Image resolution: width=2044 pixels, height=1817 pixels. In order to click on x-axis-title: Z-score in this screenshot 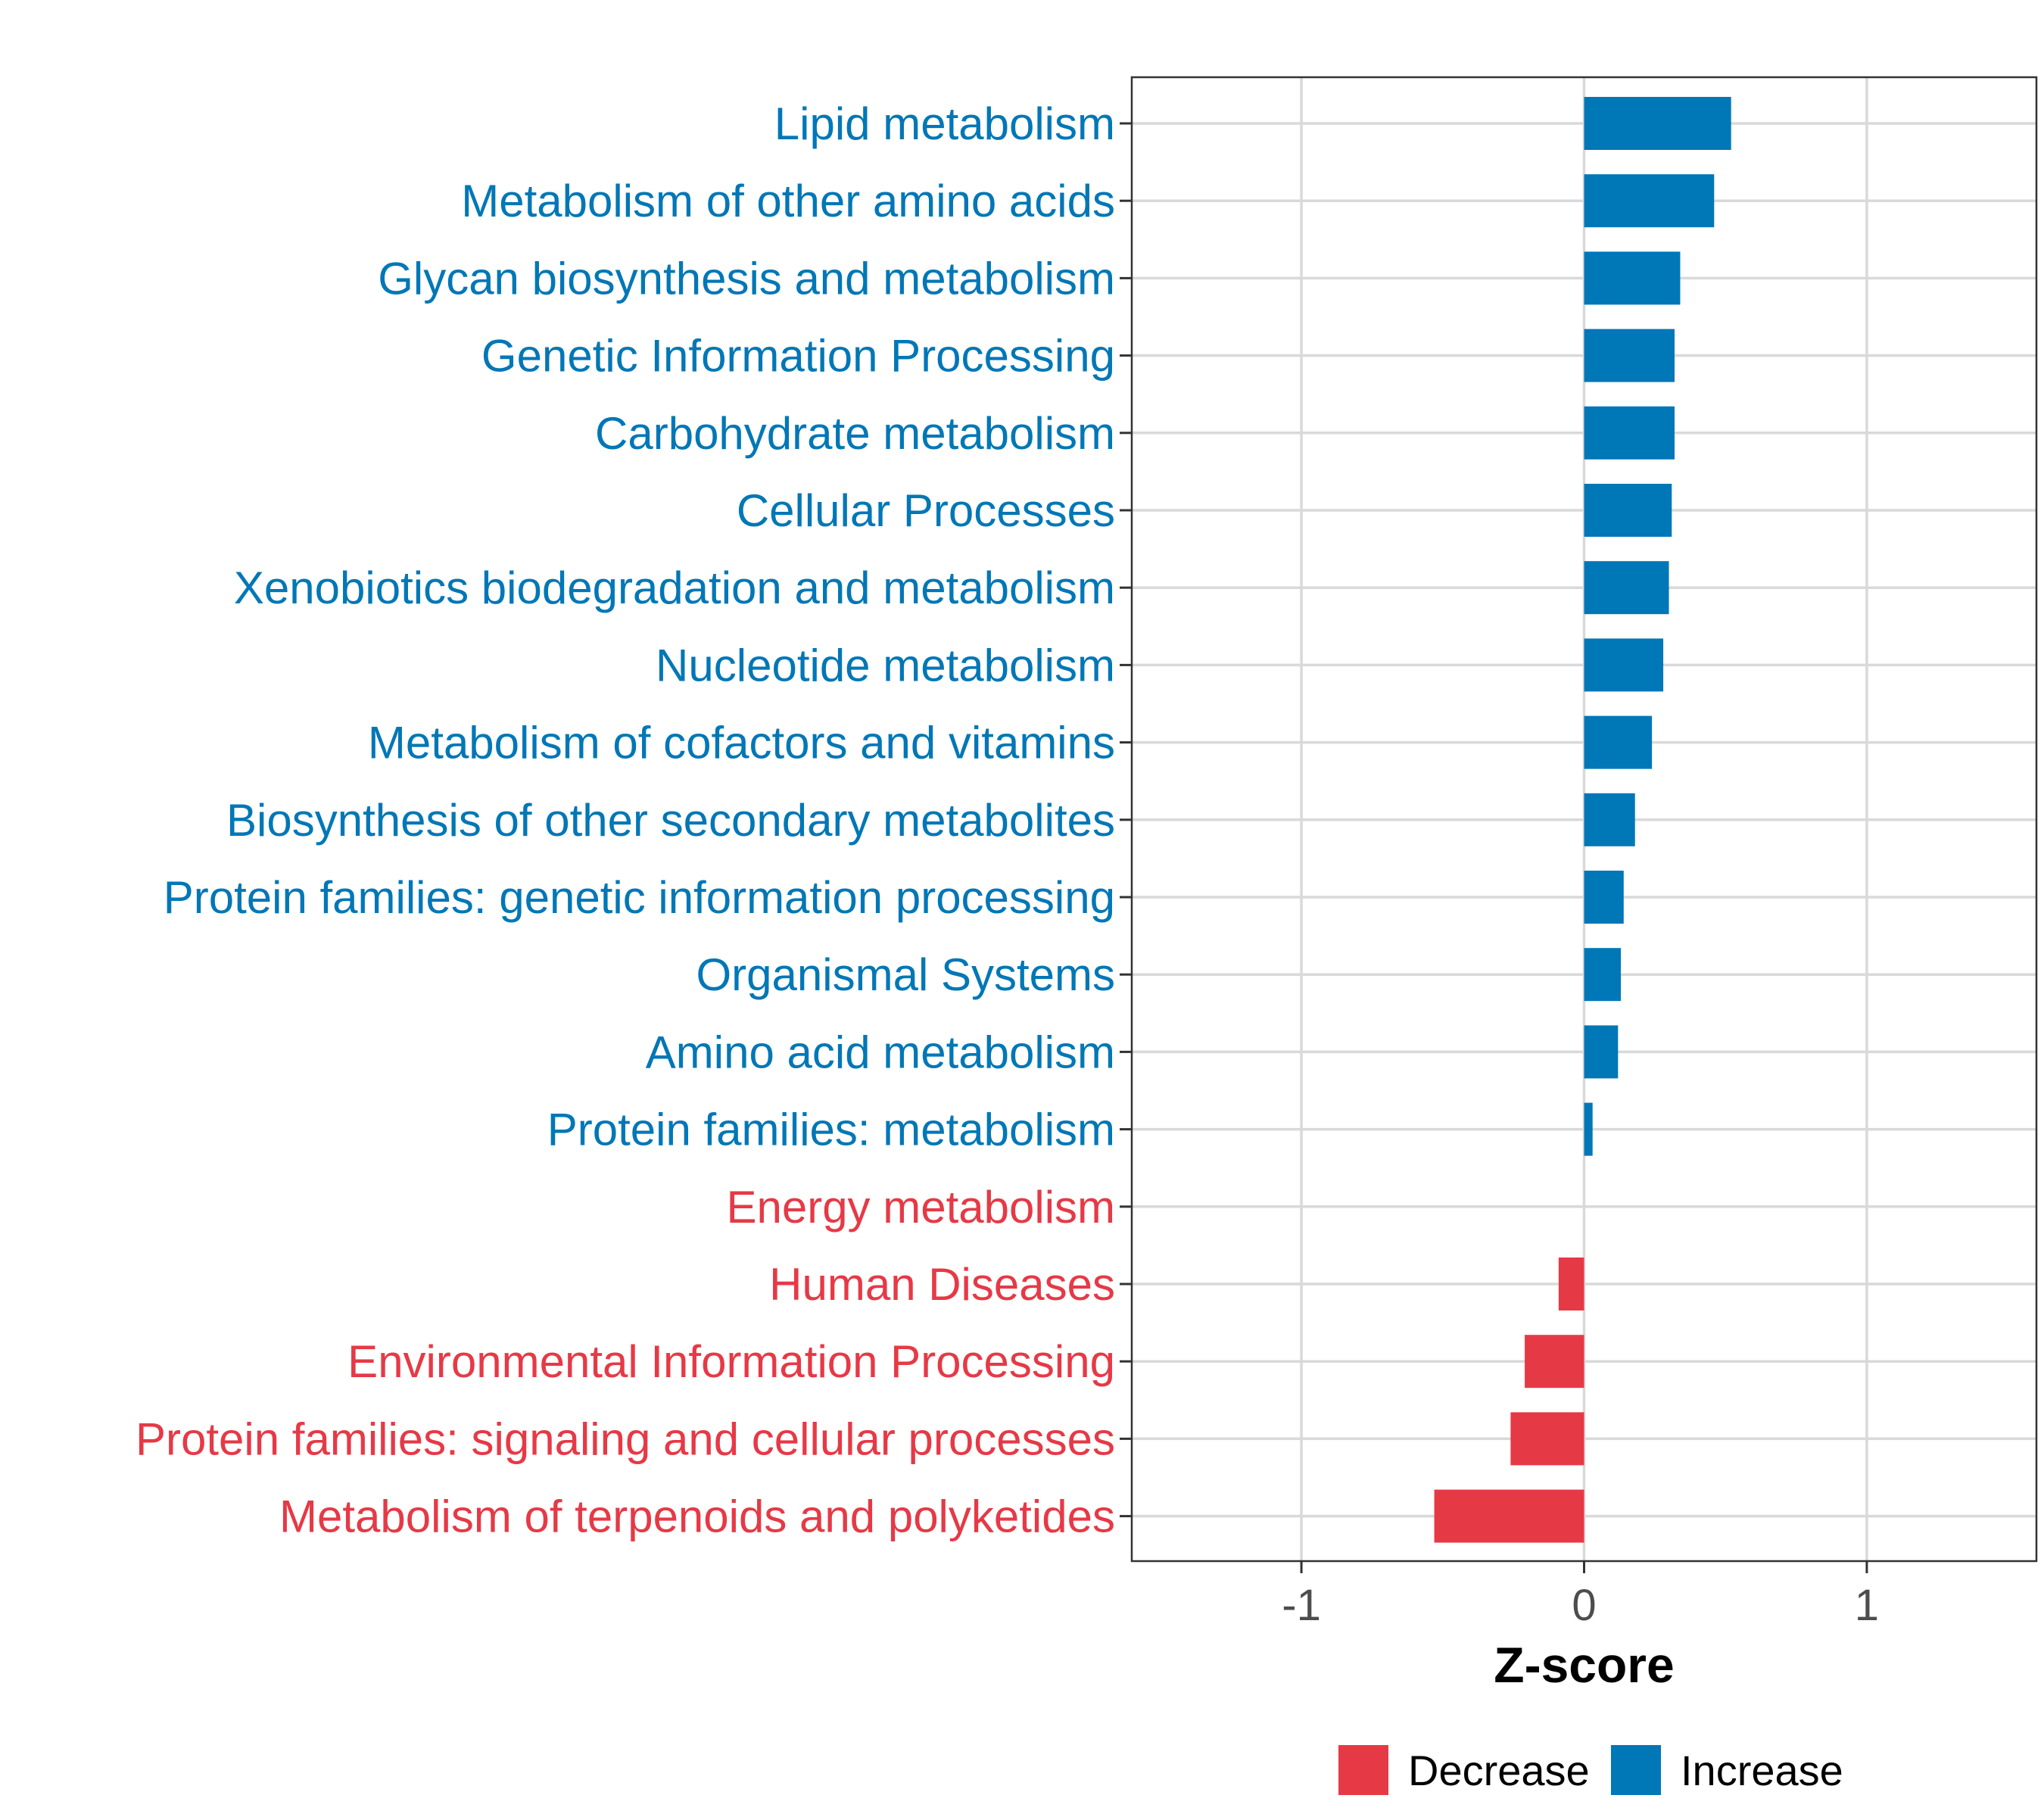, I will do `click(1584, 1665)`.